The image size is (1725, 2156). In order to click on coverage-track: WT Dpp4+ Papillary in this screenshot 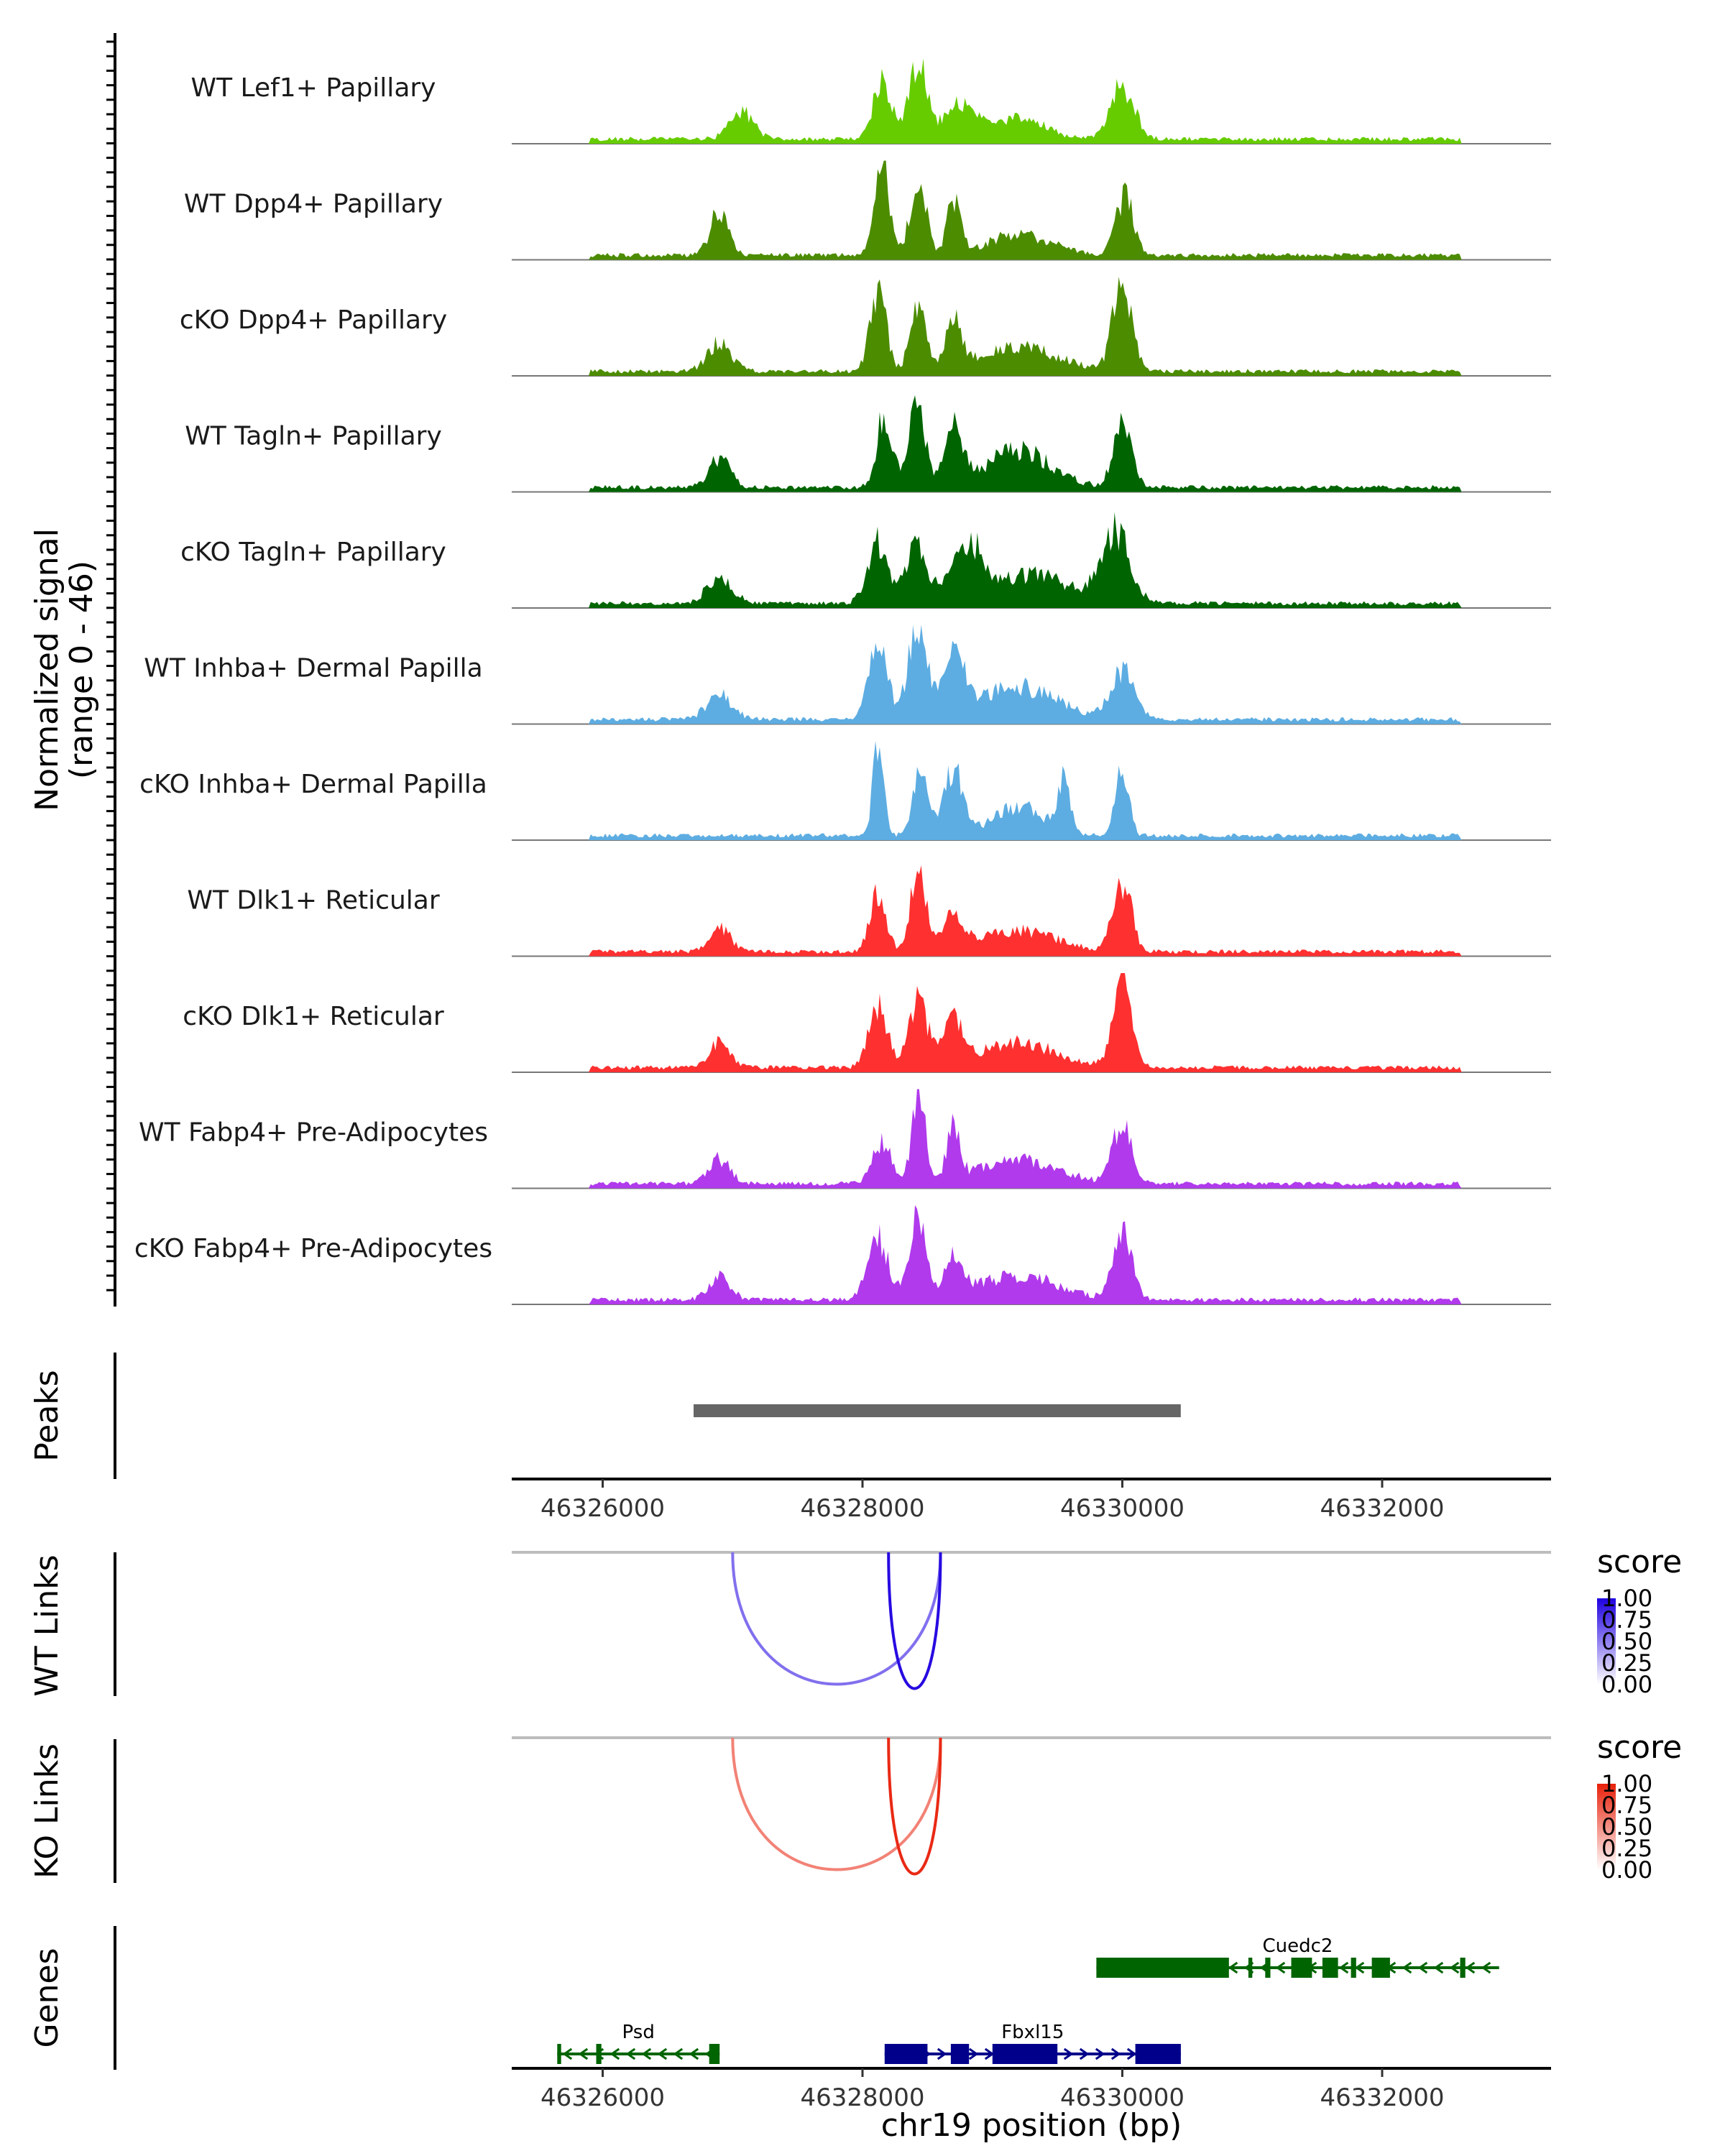, I will do `click(867, 210)`.